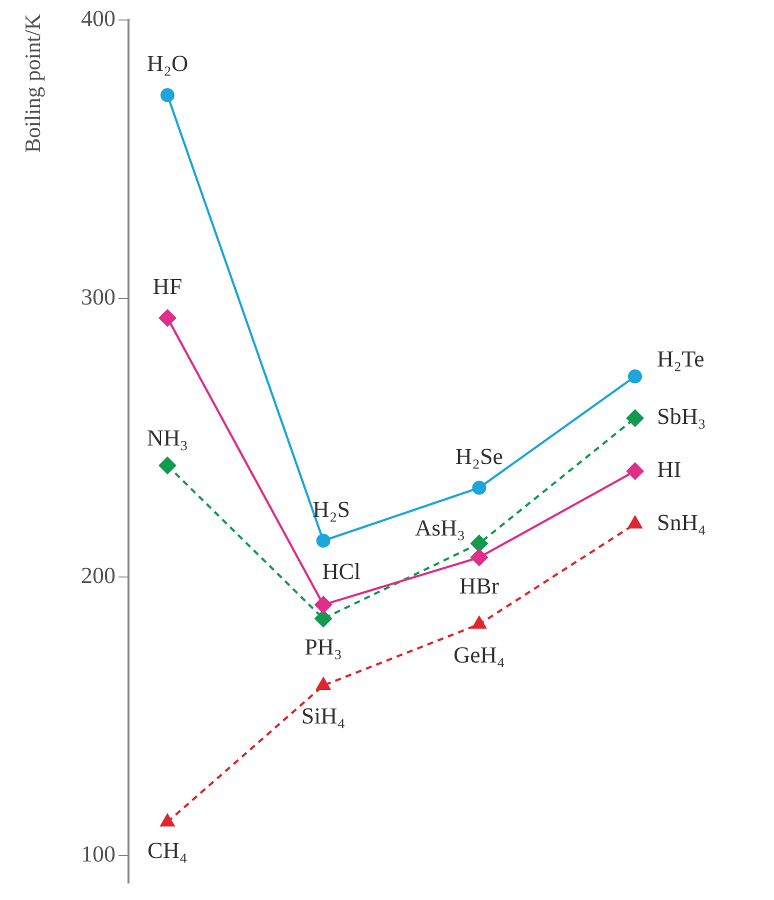 Image resolution: width=774 pixels, height=900 pixels. Describe the element at coordinates (323, 647) in the screenshot. I see `data-label: PH₃` at that location.